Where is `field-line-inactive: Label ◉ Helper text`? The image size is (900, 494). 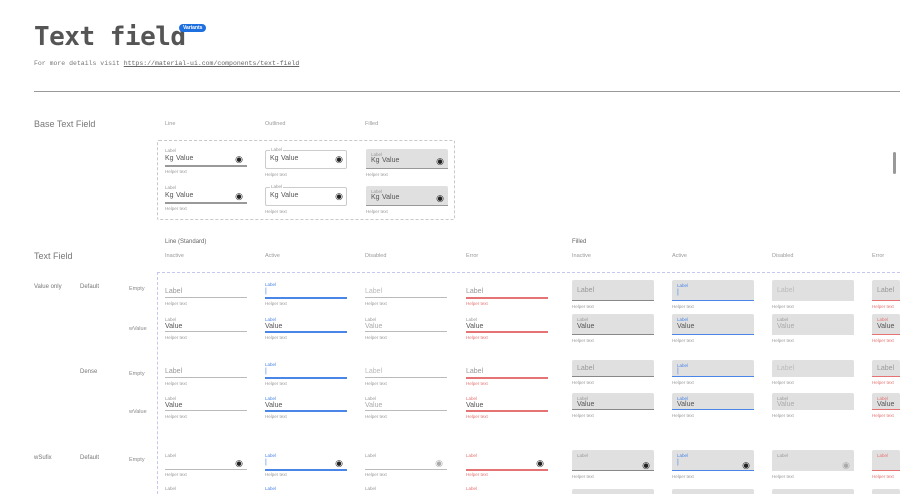 field-line-inactive: Label ◉ Helper text is located at coordinates (206, 464).